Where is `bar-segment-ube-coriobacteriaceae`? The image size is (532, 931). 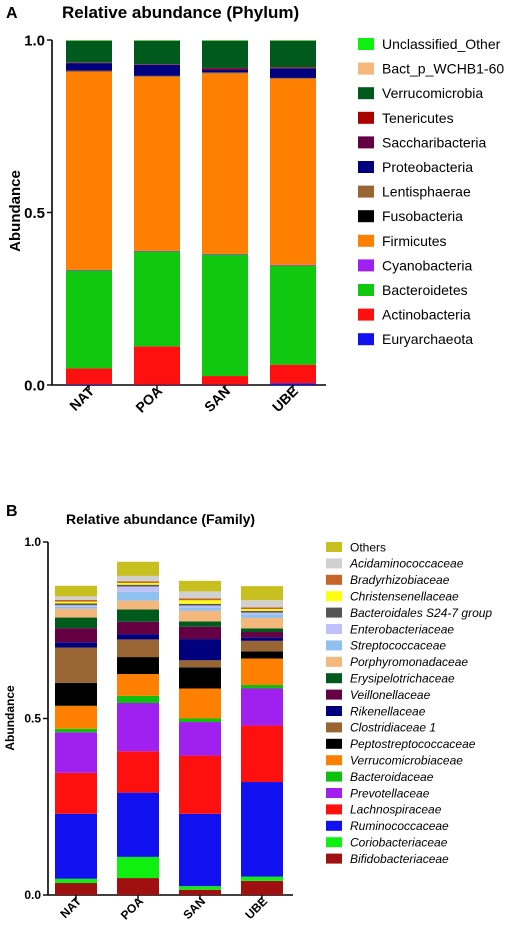
bar-segment-ube-coriobacteriaceae is located at coordinates (262, 878).